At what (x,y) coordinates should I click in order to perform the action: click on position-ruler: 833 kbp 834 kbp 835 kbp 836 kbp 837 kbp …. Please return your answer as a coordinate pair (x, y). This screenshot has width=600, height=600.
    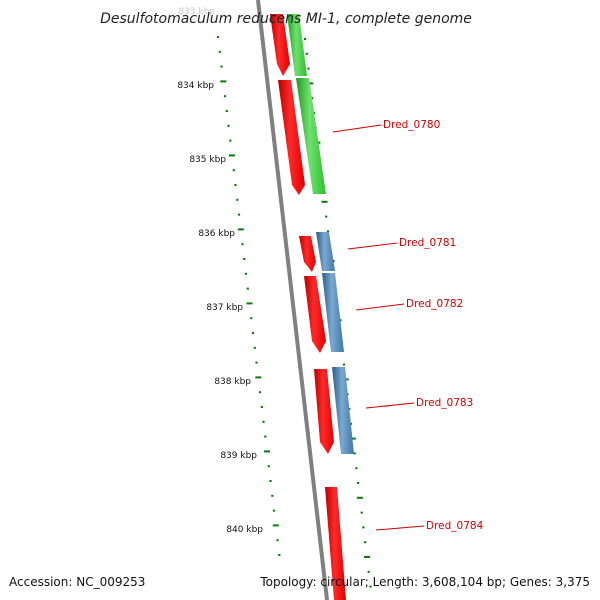
    Looking at the image, I should click on (220, 271).